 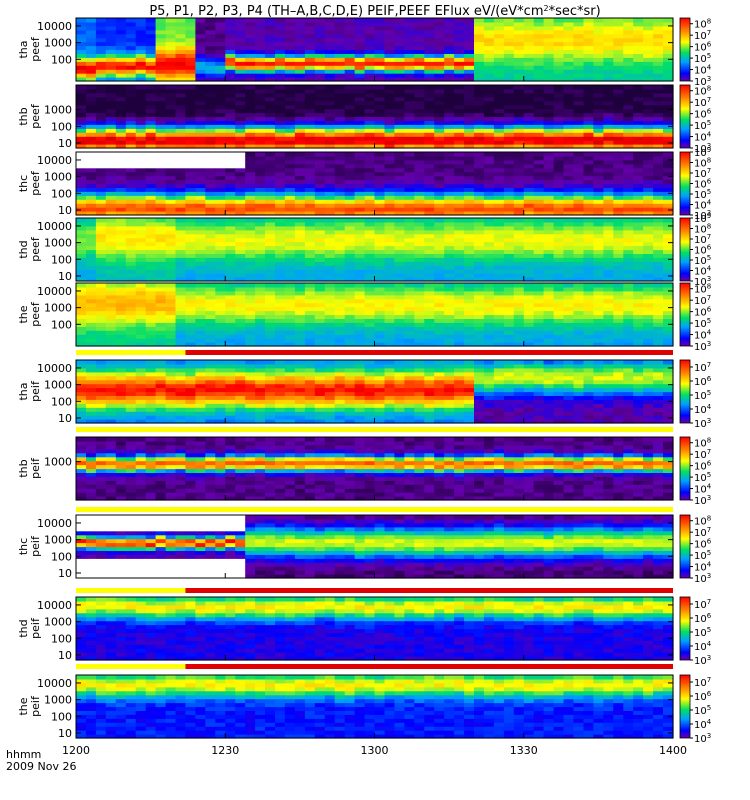 What do you see at coordinates (65, 210) in the screenshot?
I see `y-tick-label: 10` at bounding box center [65, 210].